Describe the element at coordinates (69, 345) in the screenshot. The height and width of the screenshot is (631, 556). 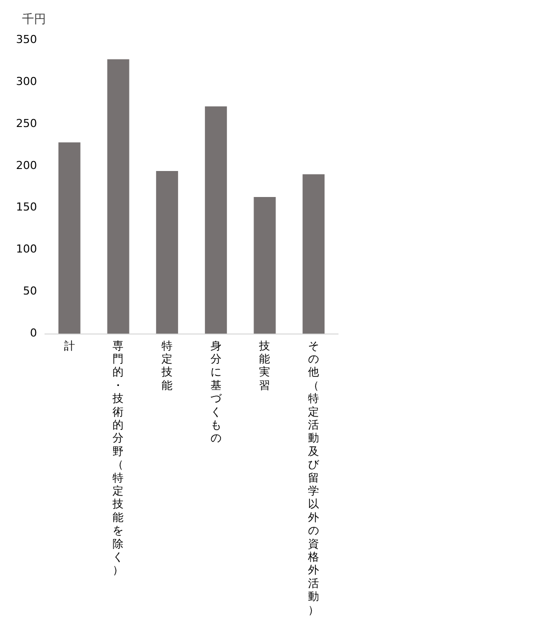
I see `x-tick-label: 計` at that location.